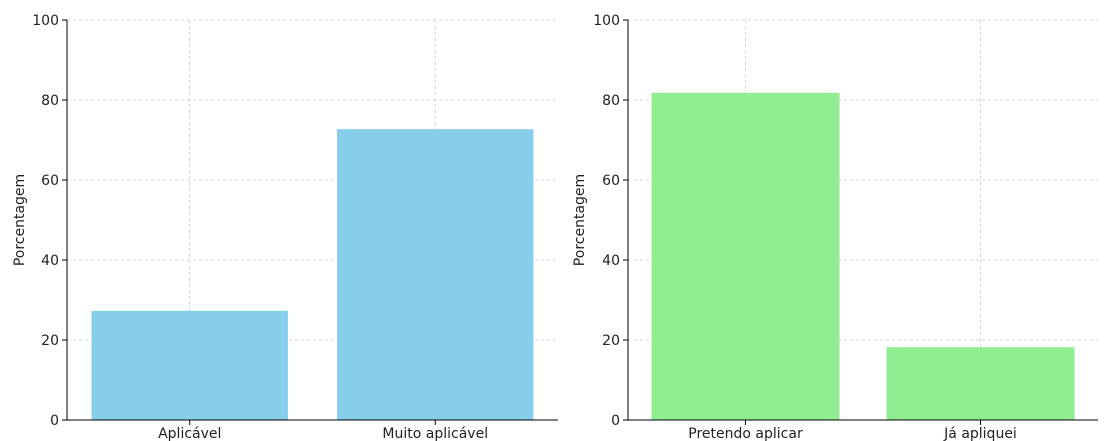  What do you see at coordinates (189, 433) in the screenshot?
I see `x-tick-label: Aplicável` at bounding box center [189, 433].